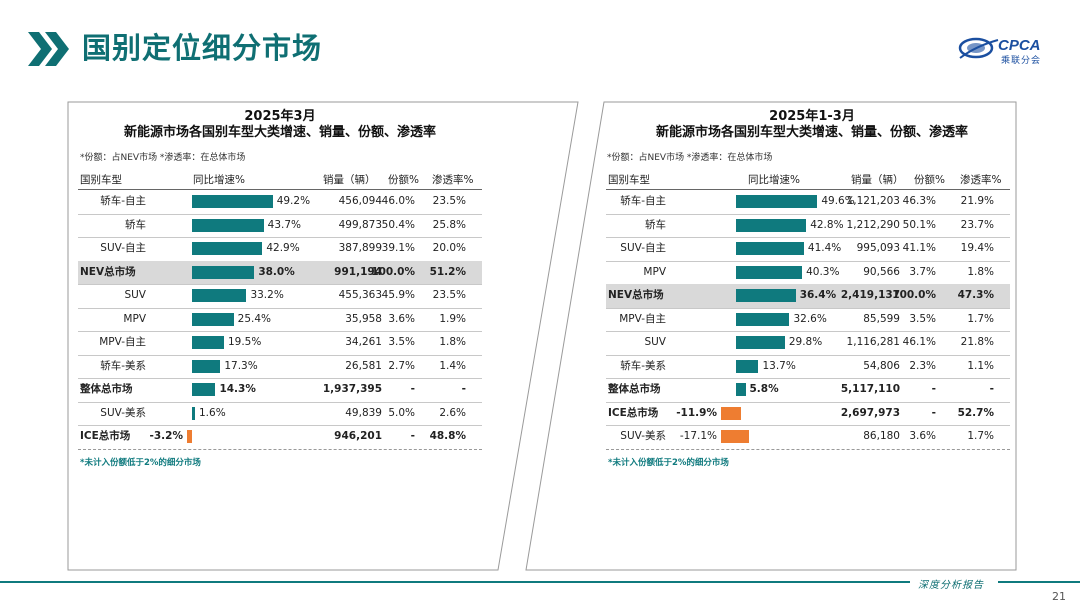  Describe the element at coordinates (163, 158) in the screenshot. I see `left-panel-note: *份额：占NEV市场 *渗透率：在总体市场` at that location.